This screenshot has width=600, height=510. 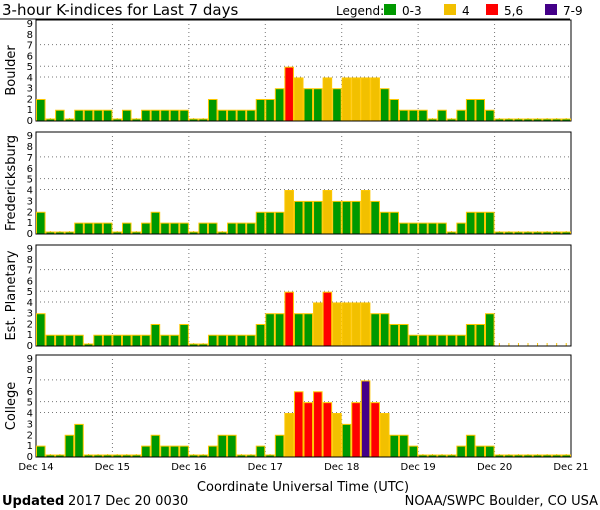 I want to click on legend-label: Legend:, so click(x=360, y=11).